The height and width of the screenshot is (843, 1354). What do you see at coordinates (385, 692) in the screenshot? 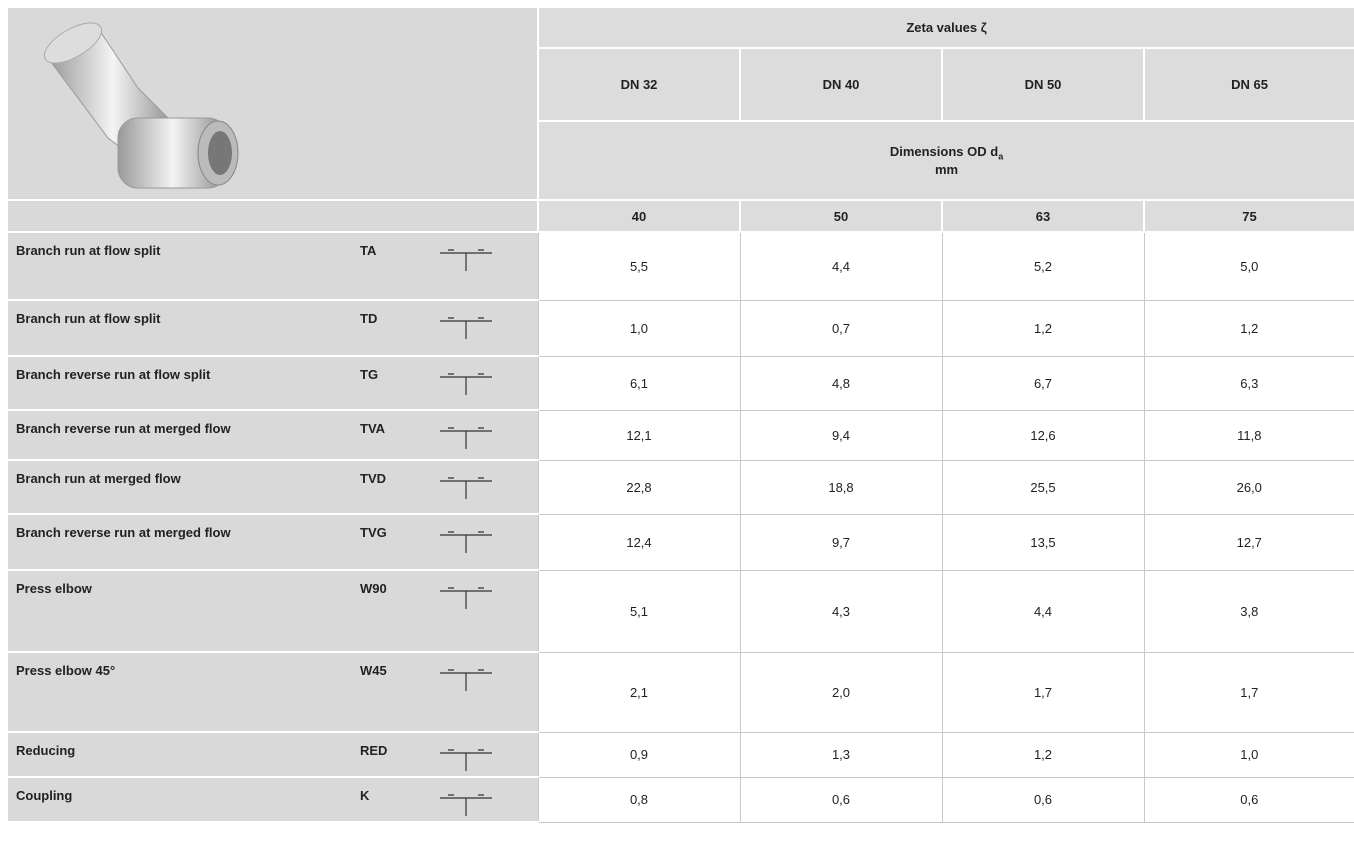
I see `fitting-code: W45` at bounding box center [385, 692].